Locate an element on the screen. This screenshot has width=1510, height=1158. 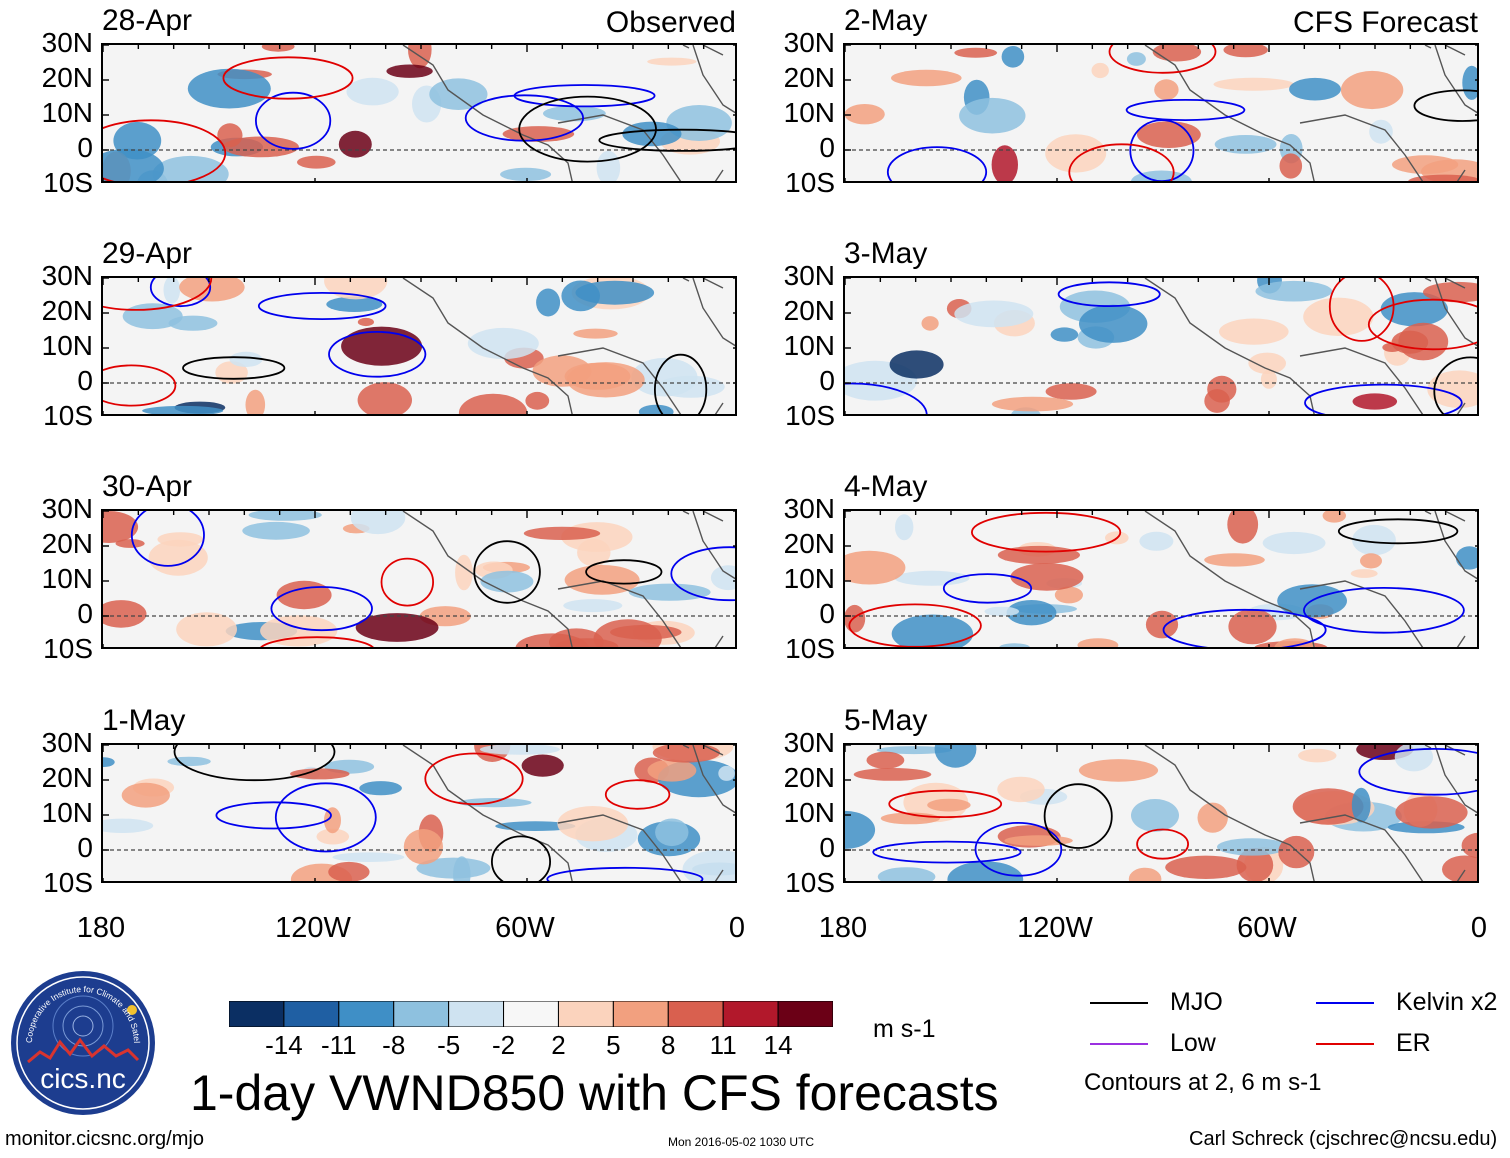
map-panel-4-May is located at coordinates (1161, 579).